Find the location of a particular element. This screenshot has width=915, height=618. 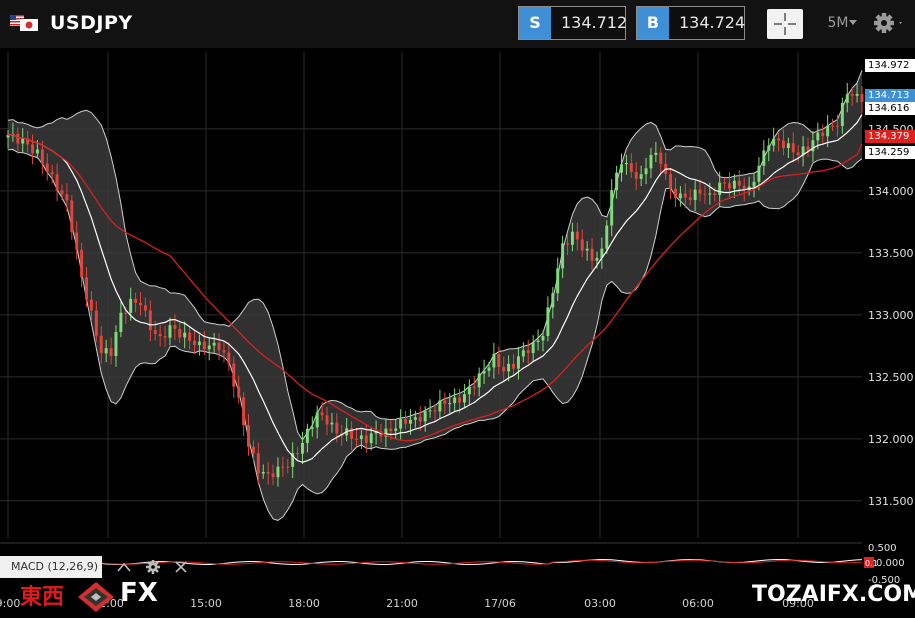

crosshair-button is located at coordinates (785, 24).